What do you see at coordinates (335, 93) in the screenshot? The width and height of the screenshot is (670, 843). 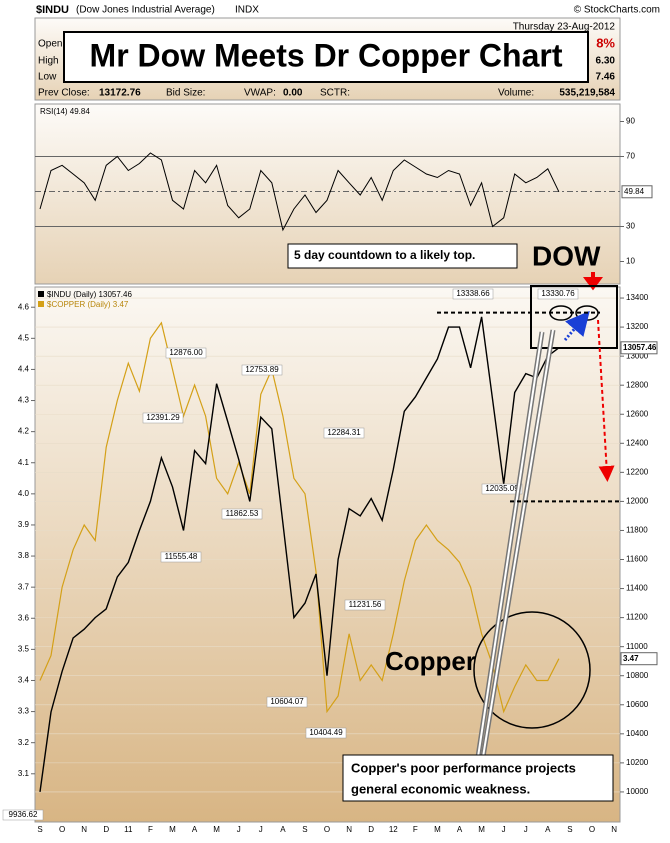 I see `sctr: SCTR:` at bounding box center [335, 93].